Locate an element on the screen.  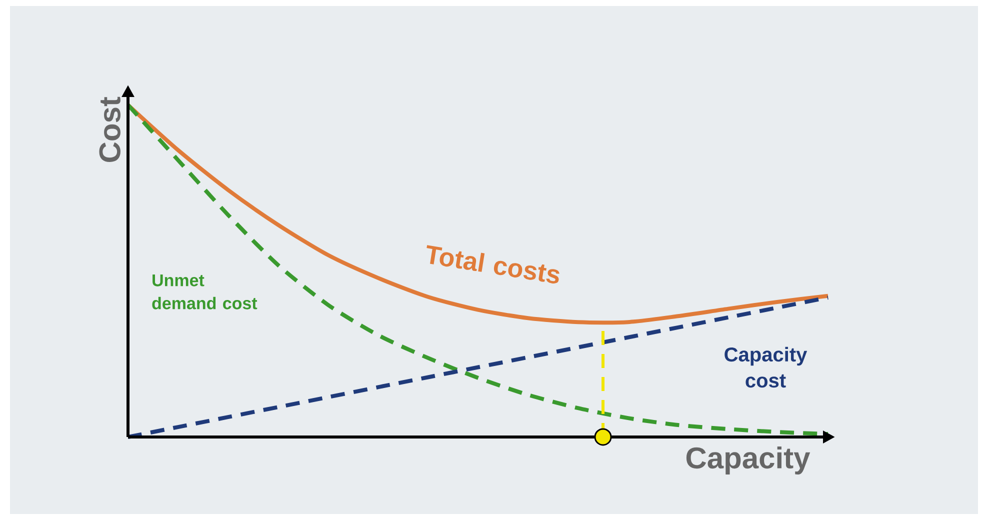
series-label: Unmet demand cost is located at coordinates (205, 292).